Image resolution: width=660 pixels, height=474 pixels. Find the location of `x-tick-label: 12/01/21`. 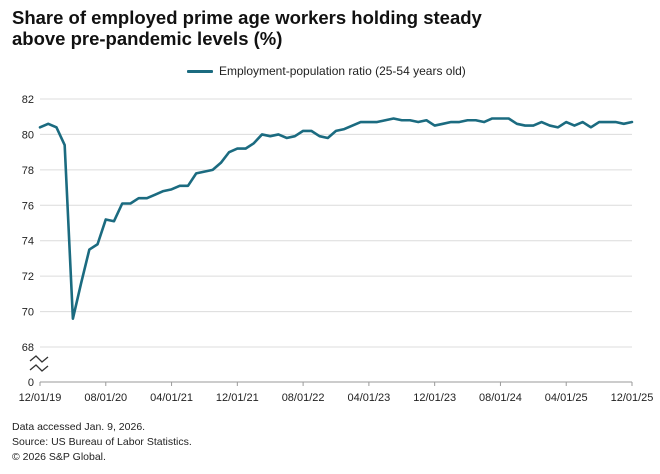

x-tick-label: 12/01/21 is located at coordinates (237, 398).